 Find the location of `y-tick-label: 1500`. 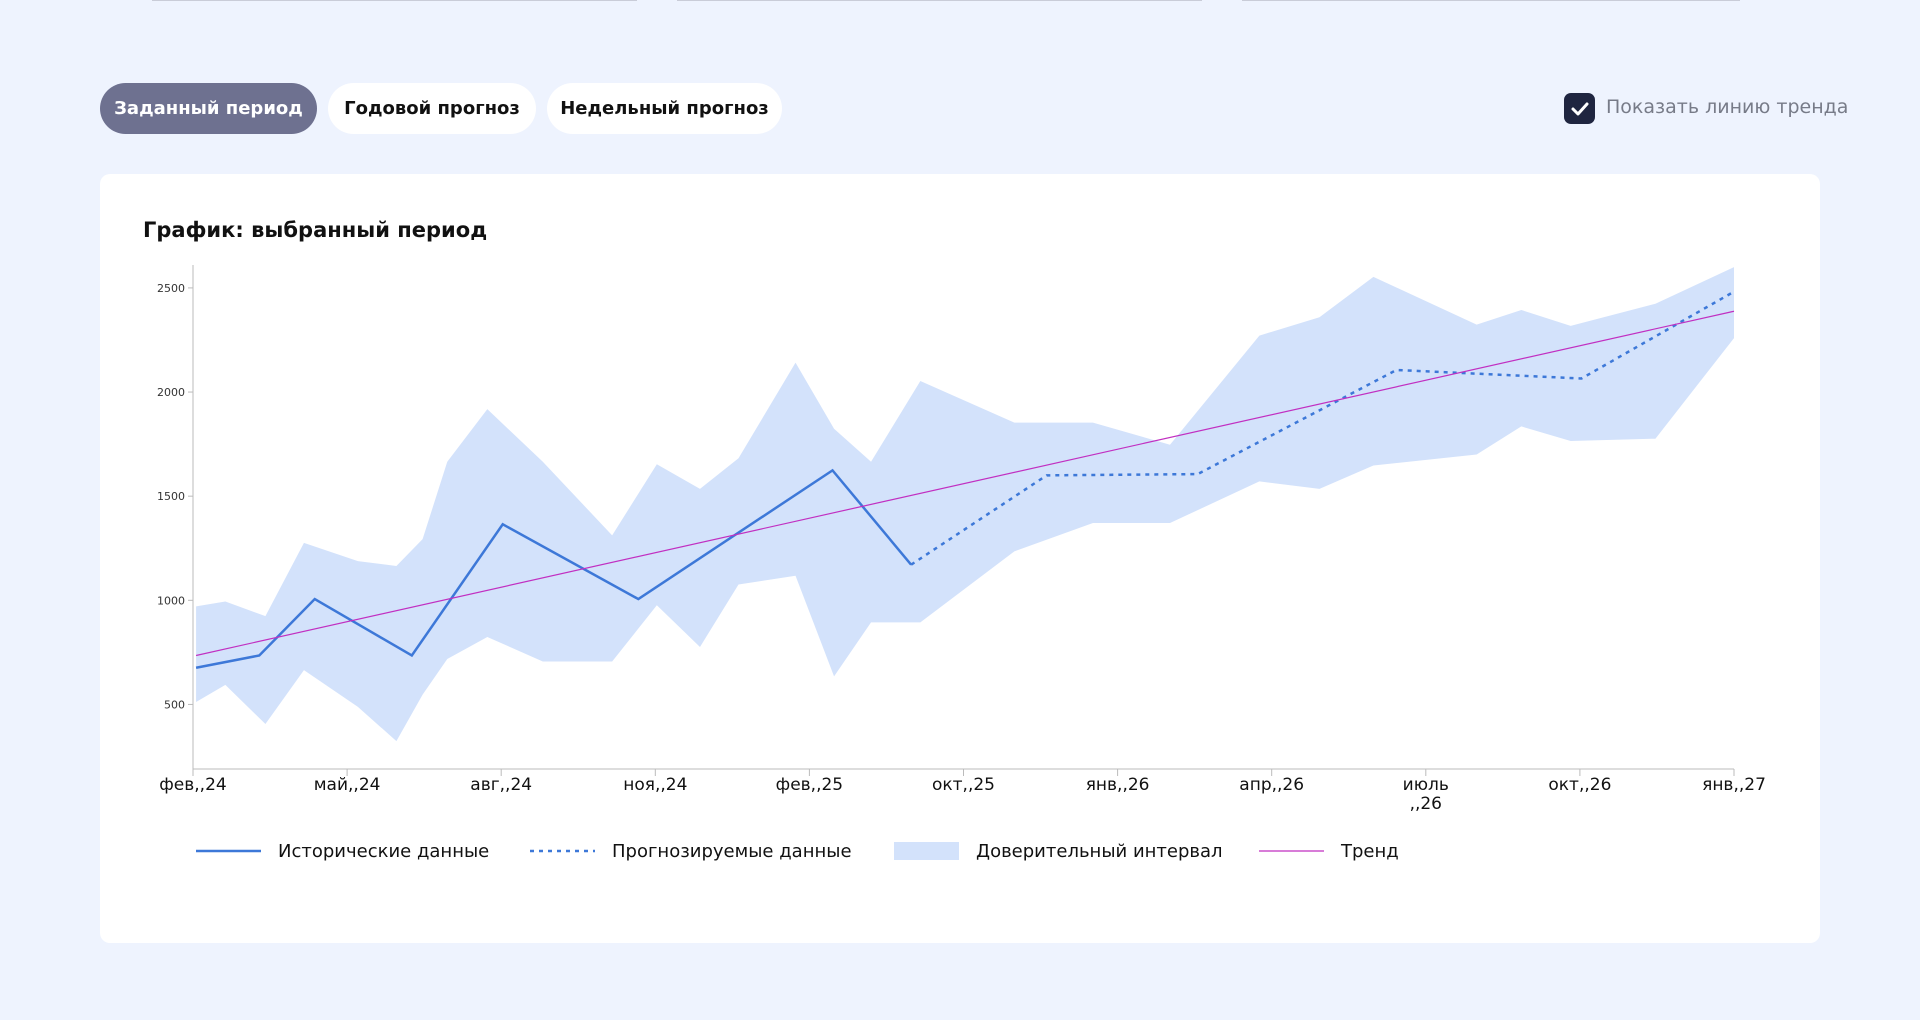

y-tick-label: 1500 is located at coordinates (171, 496).